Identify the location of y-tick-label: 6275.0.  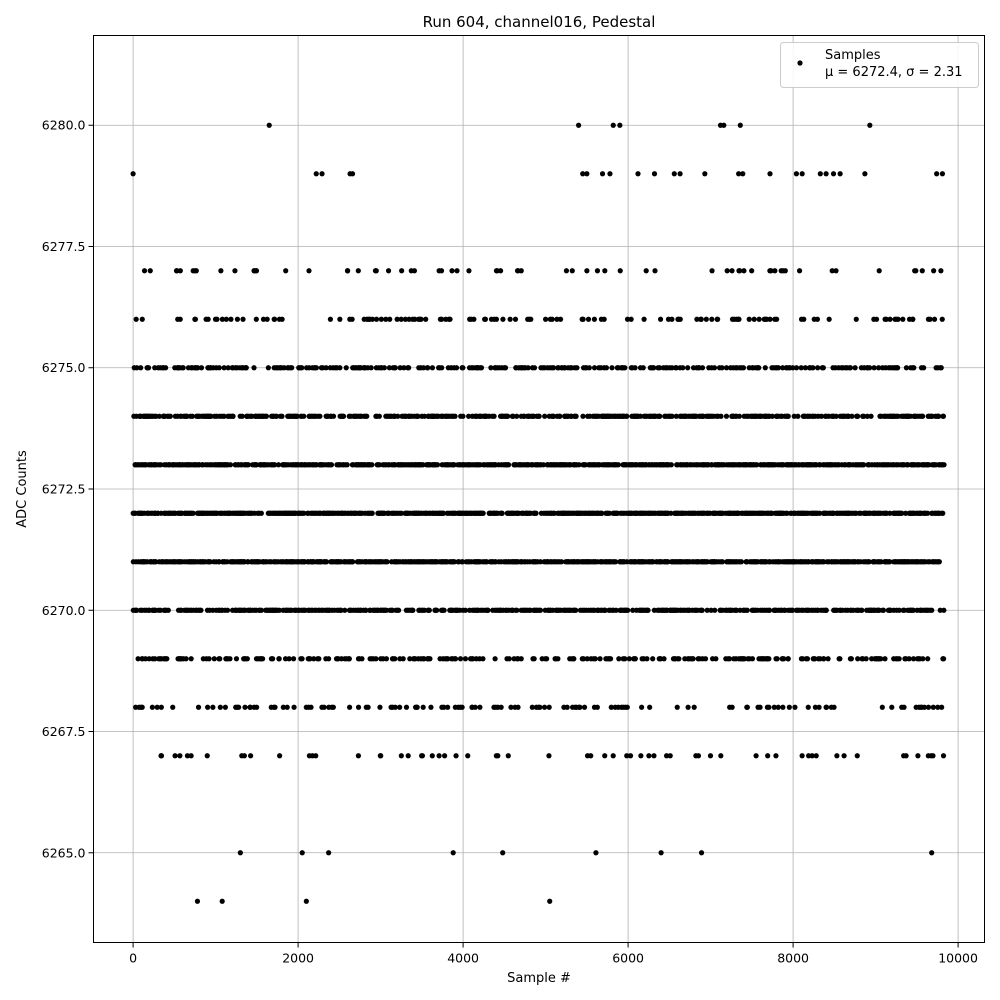
(64, 367).